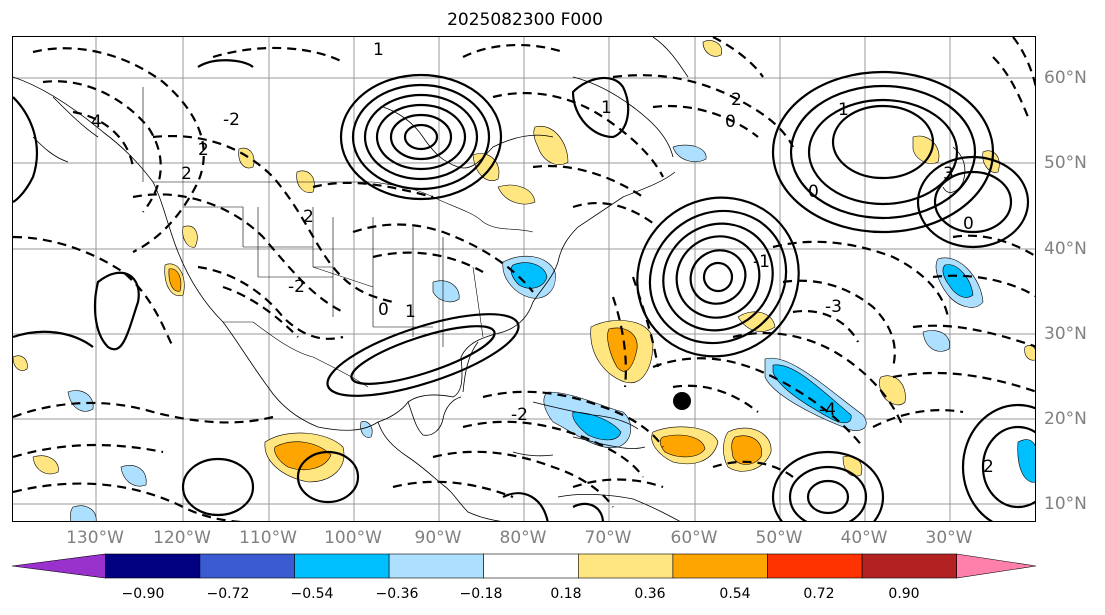 Image resolution: width=1105 pixels, height=615 pixels. Describe the element at coordinates (996, 566) in the screenshot. I see `colorbar-extend-max` at that location.